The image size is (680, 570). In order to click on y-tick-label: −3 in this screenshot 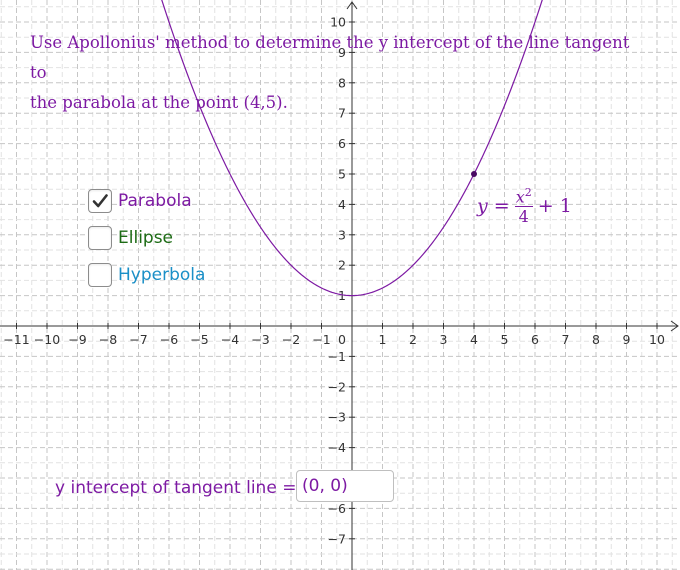, I will do `click(337, 417)`.